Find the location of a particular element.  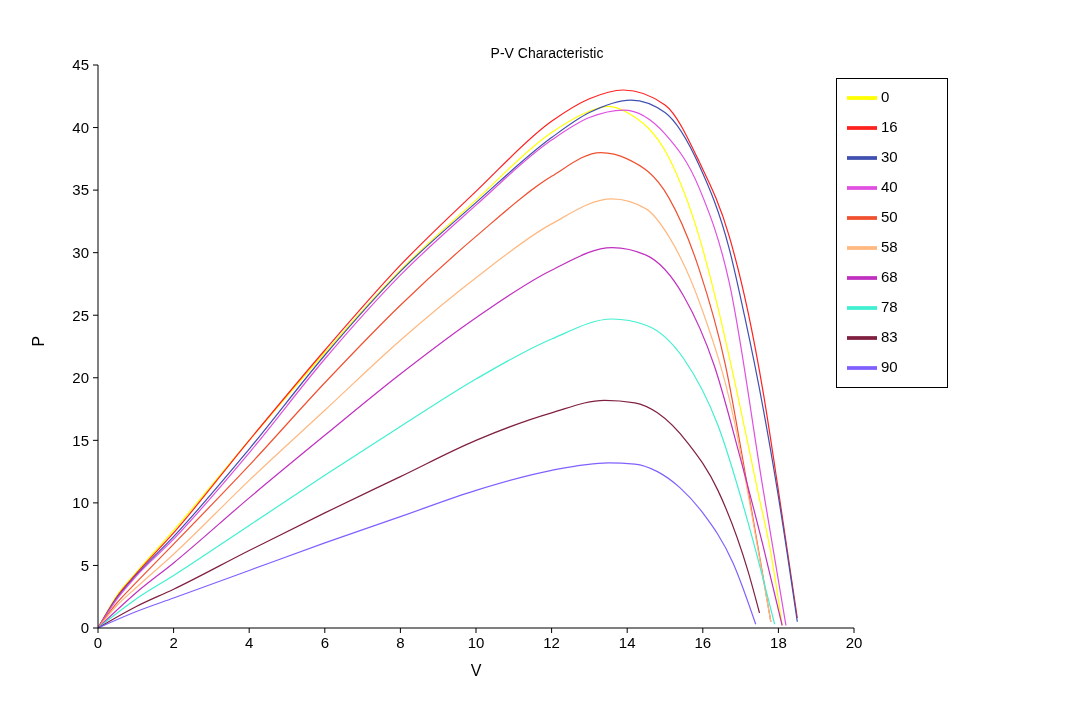

x-tick-label: 12 is located at coordinates (551, 642).